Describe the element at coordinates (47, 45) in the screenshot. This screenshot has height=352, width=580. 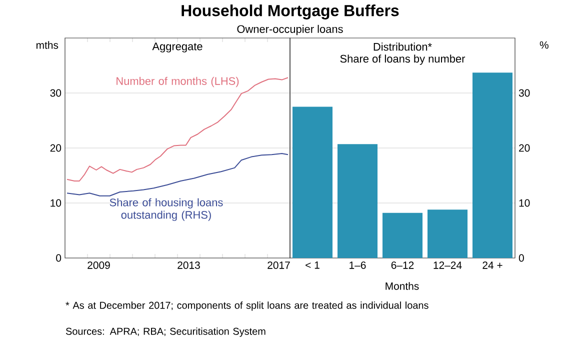
I see `y-axis-title: mths` at that location.